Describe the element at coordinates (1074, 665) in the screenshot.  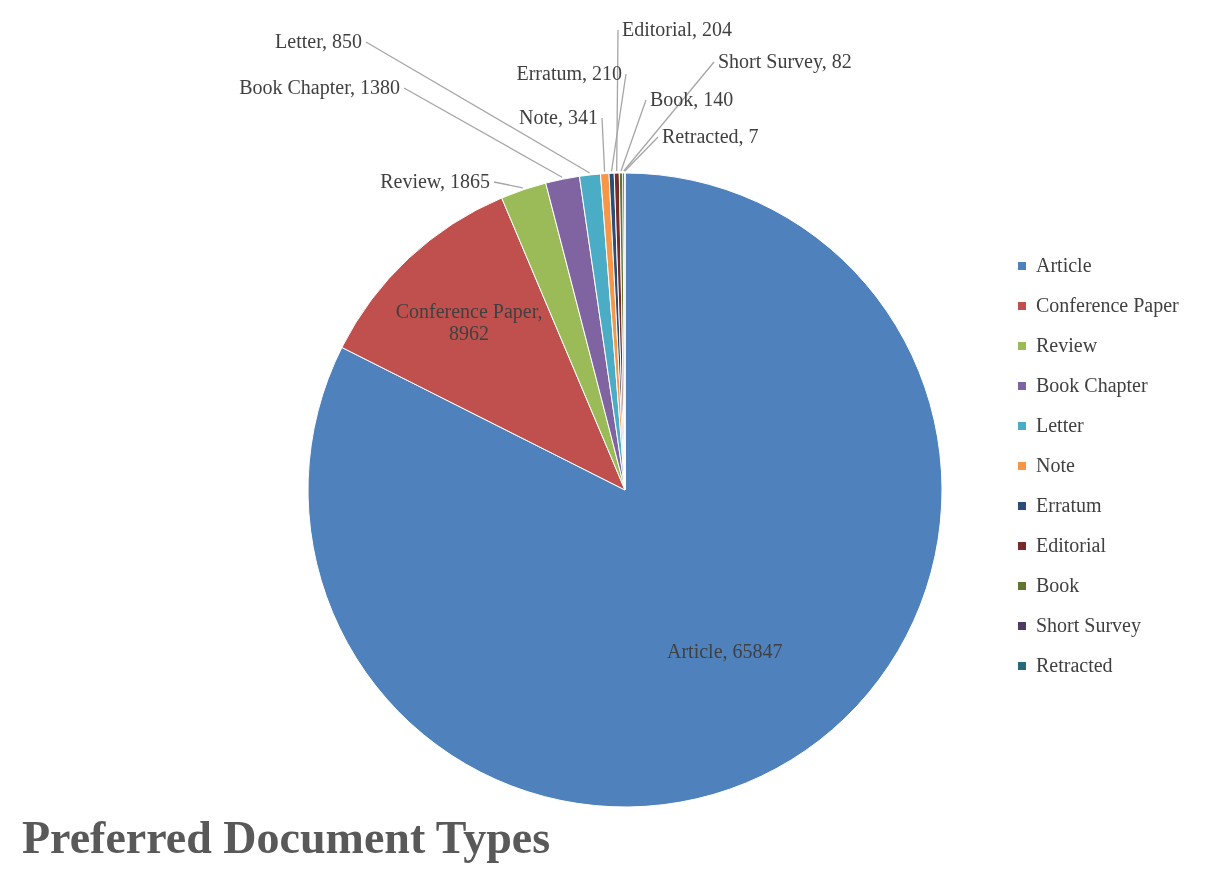
I see `legend-label: Retracted` at that location.